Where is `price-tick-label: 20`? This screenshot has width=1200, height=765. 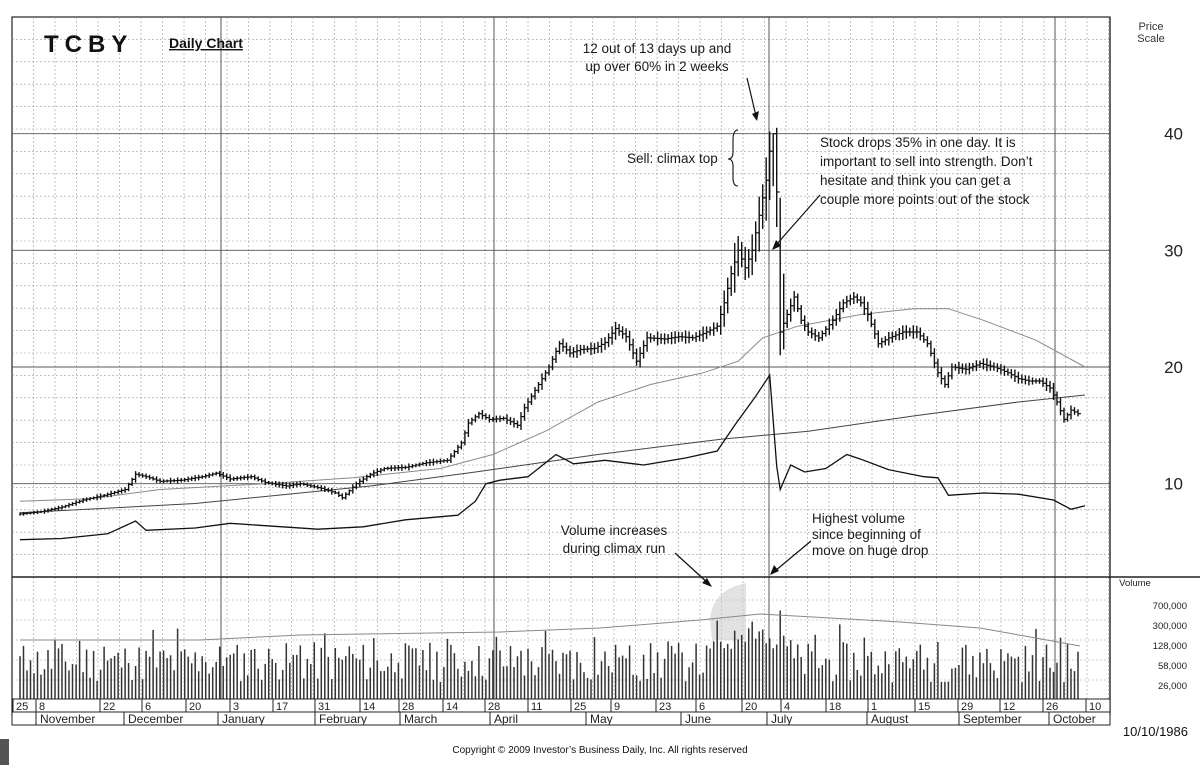
price-tick-label: 20 is located at coordinates (1173, 367).